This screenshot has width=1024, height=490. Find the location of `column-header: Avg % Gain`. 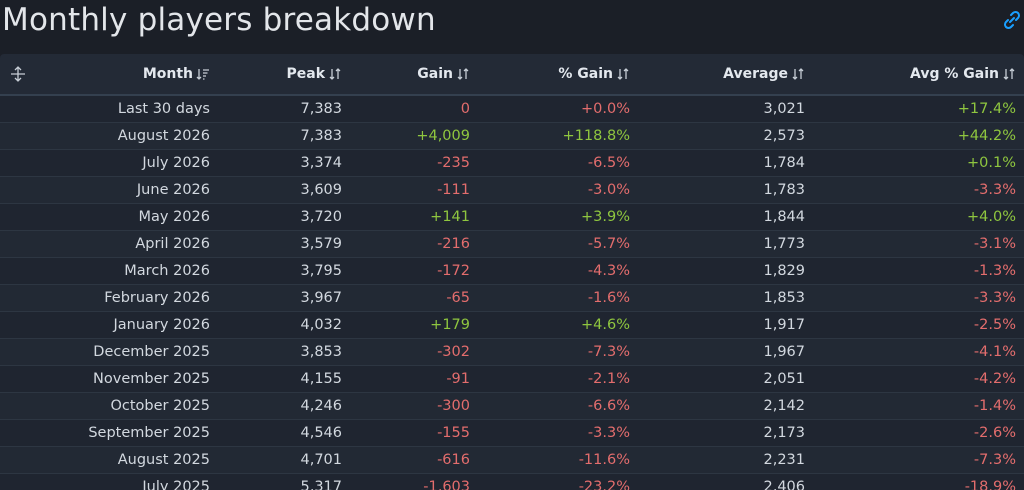

column-header: Avg % Gain is located at coordinates (918, 74).